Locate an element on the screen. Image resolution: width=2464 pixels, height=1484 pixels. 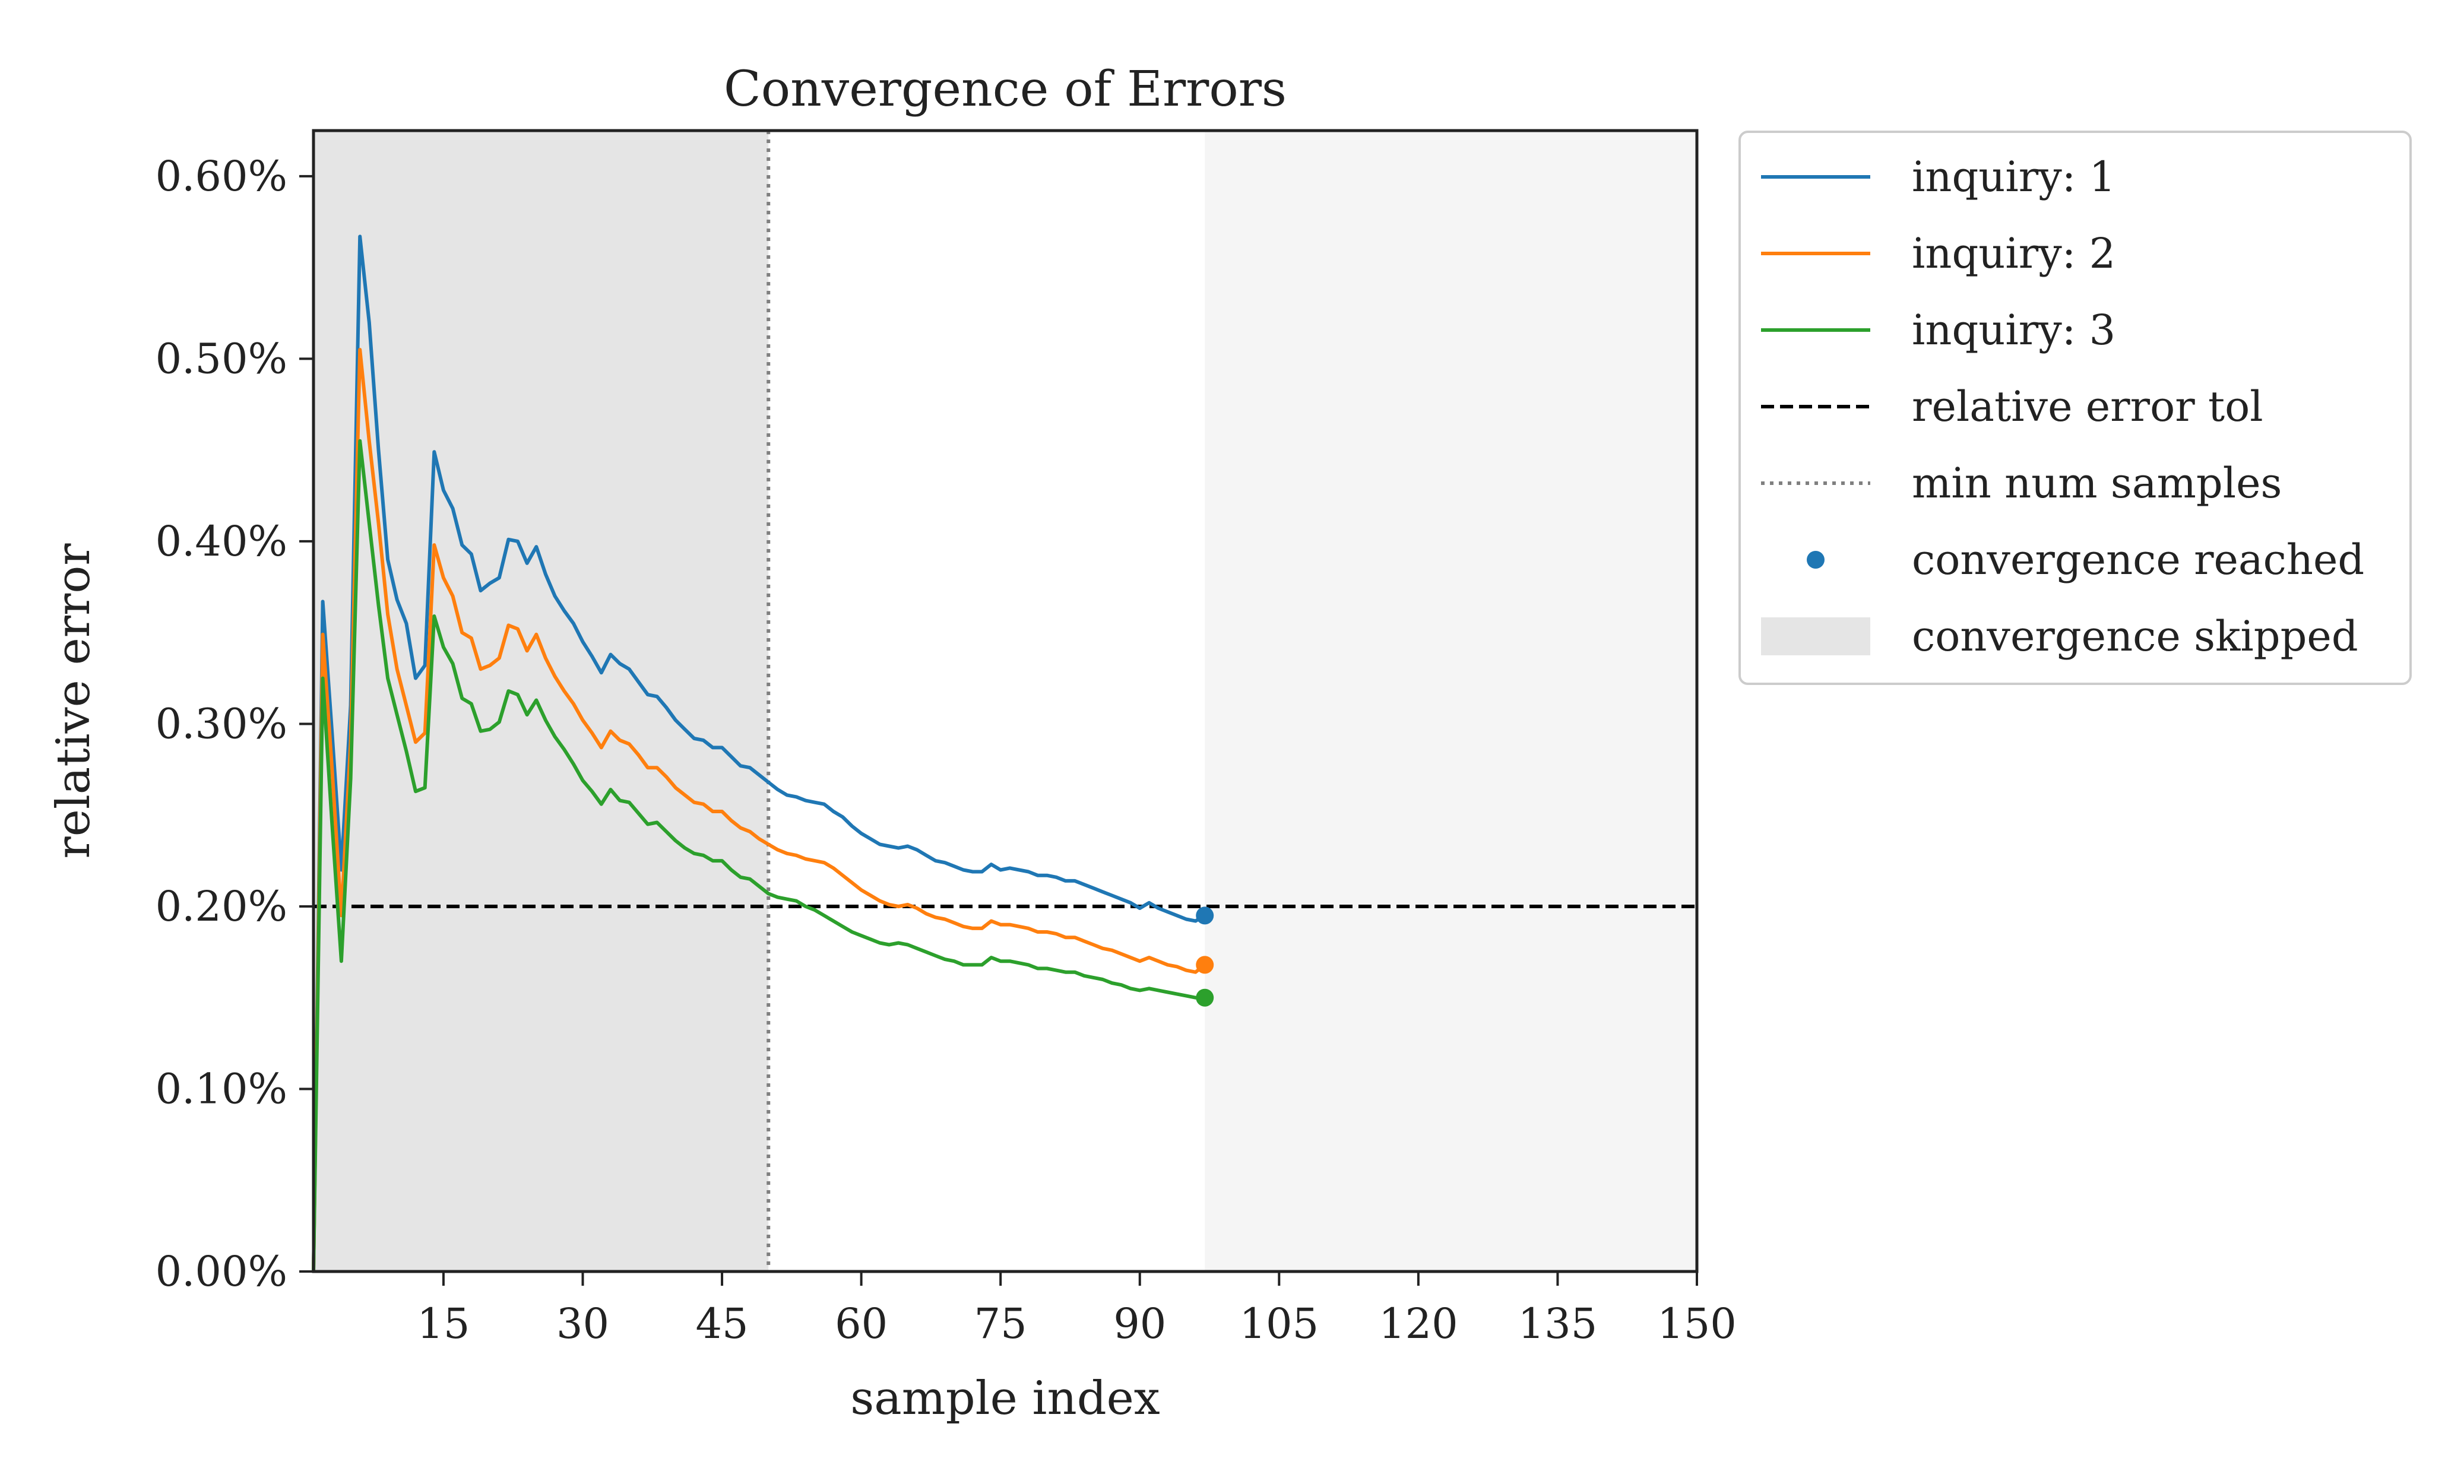
x-tick-label: 135 is located at coordinates (1558, 1323).